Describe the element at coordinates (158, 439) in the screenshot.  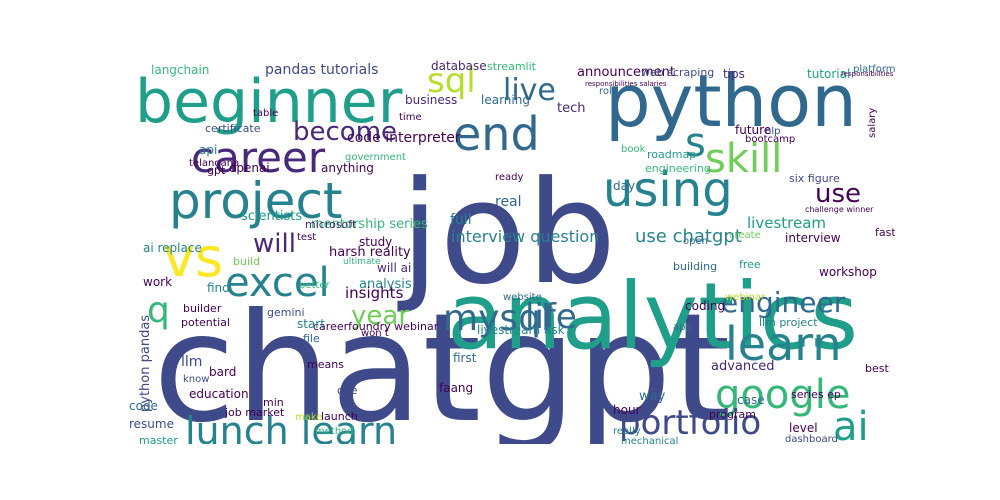
I see `word-master: master` at that location.